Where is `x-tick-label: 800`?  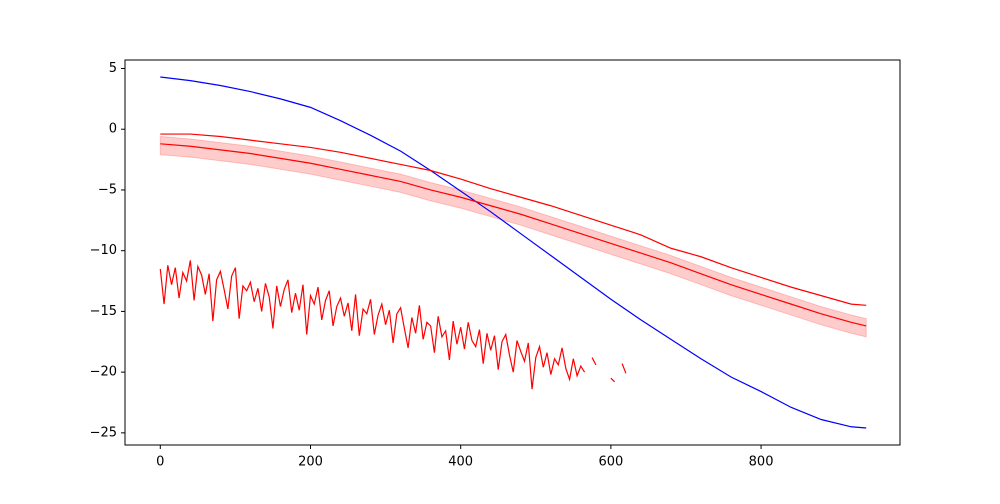
x-tick-label: 800 is located at coordinates (761, 462).